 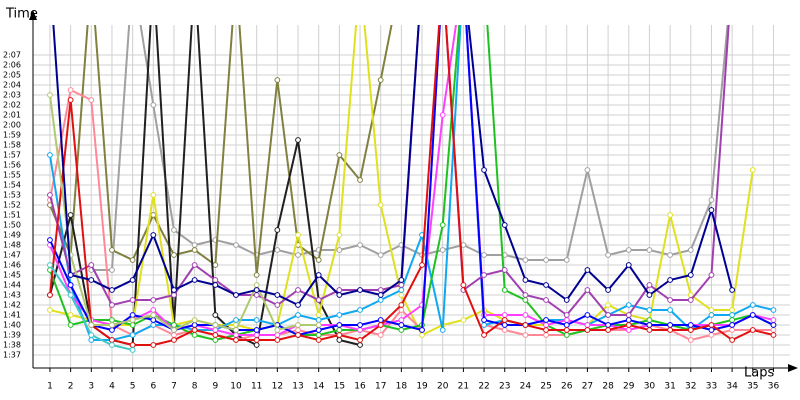 What do you see at coordinates (587, 387) in the screenshot?
I see `x-tick-label: 27` at bounding box center [587, 387].